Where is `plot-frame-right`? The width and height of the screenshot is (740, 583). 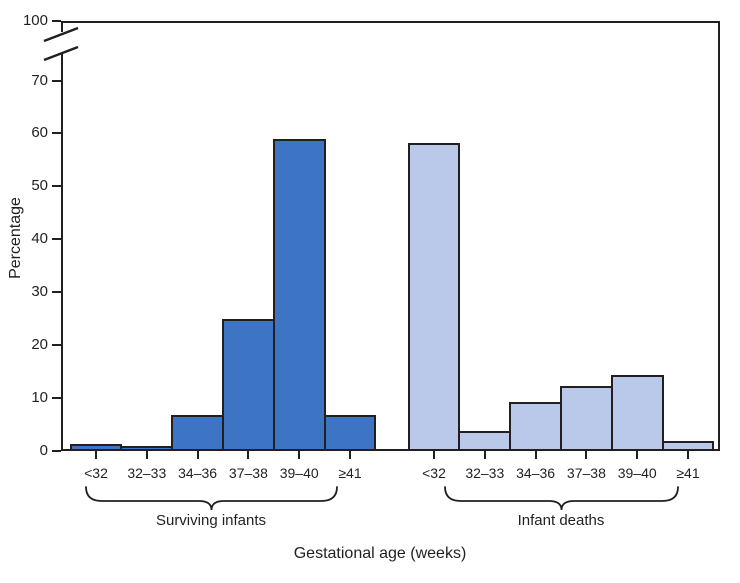 plot-frame-right is located at coordinates (719, 236).